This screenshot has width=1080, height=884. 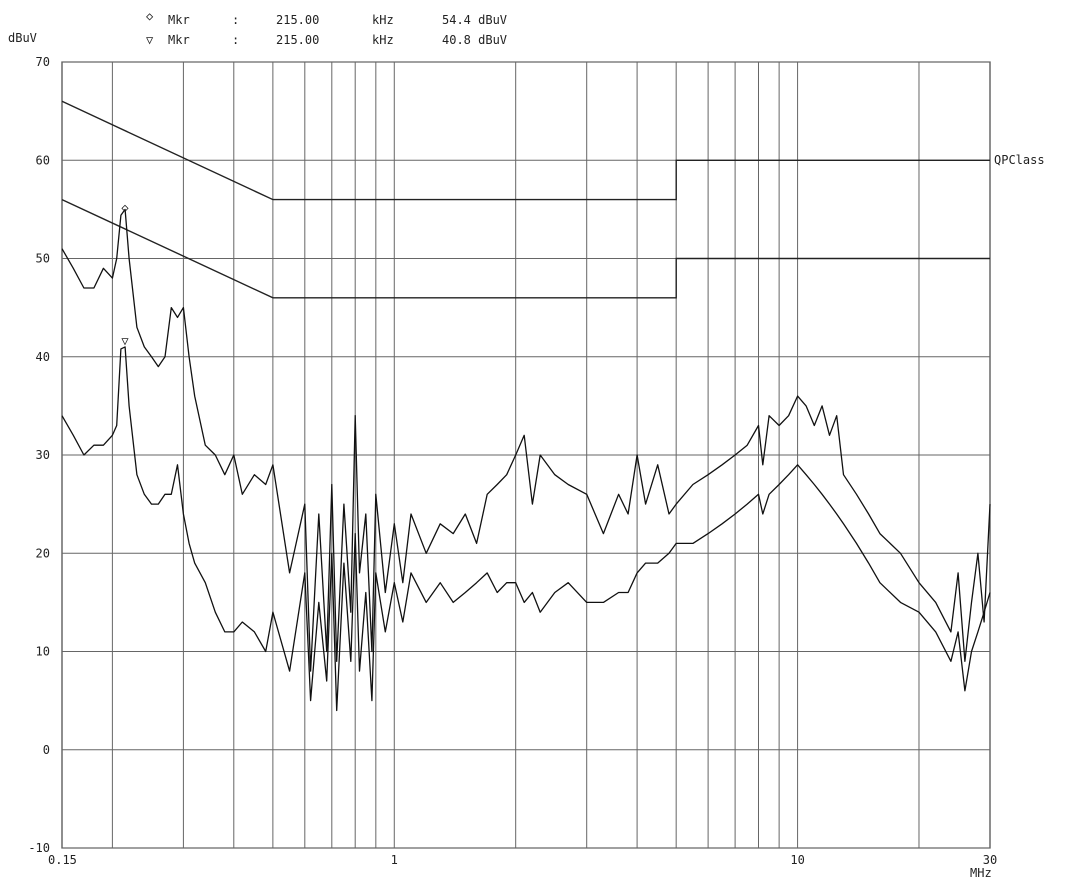 What do you see at coordinates (150, 16) in the screenshot?
I see `marker-1-symbol: ◇` at bounding box center [150, 16].